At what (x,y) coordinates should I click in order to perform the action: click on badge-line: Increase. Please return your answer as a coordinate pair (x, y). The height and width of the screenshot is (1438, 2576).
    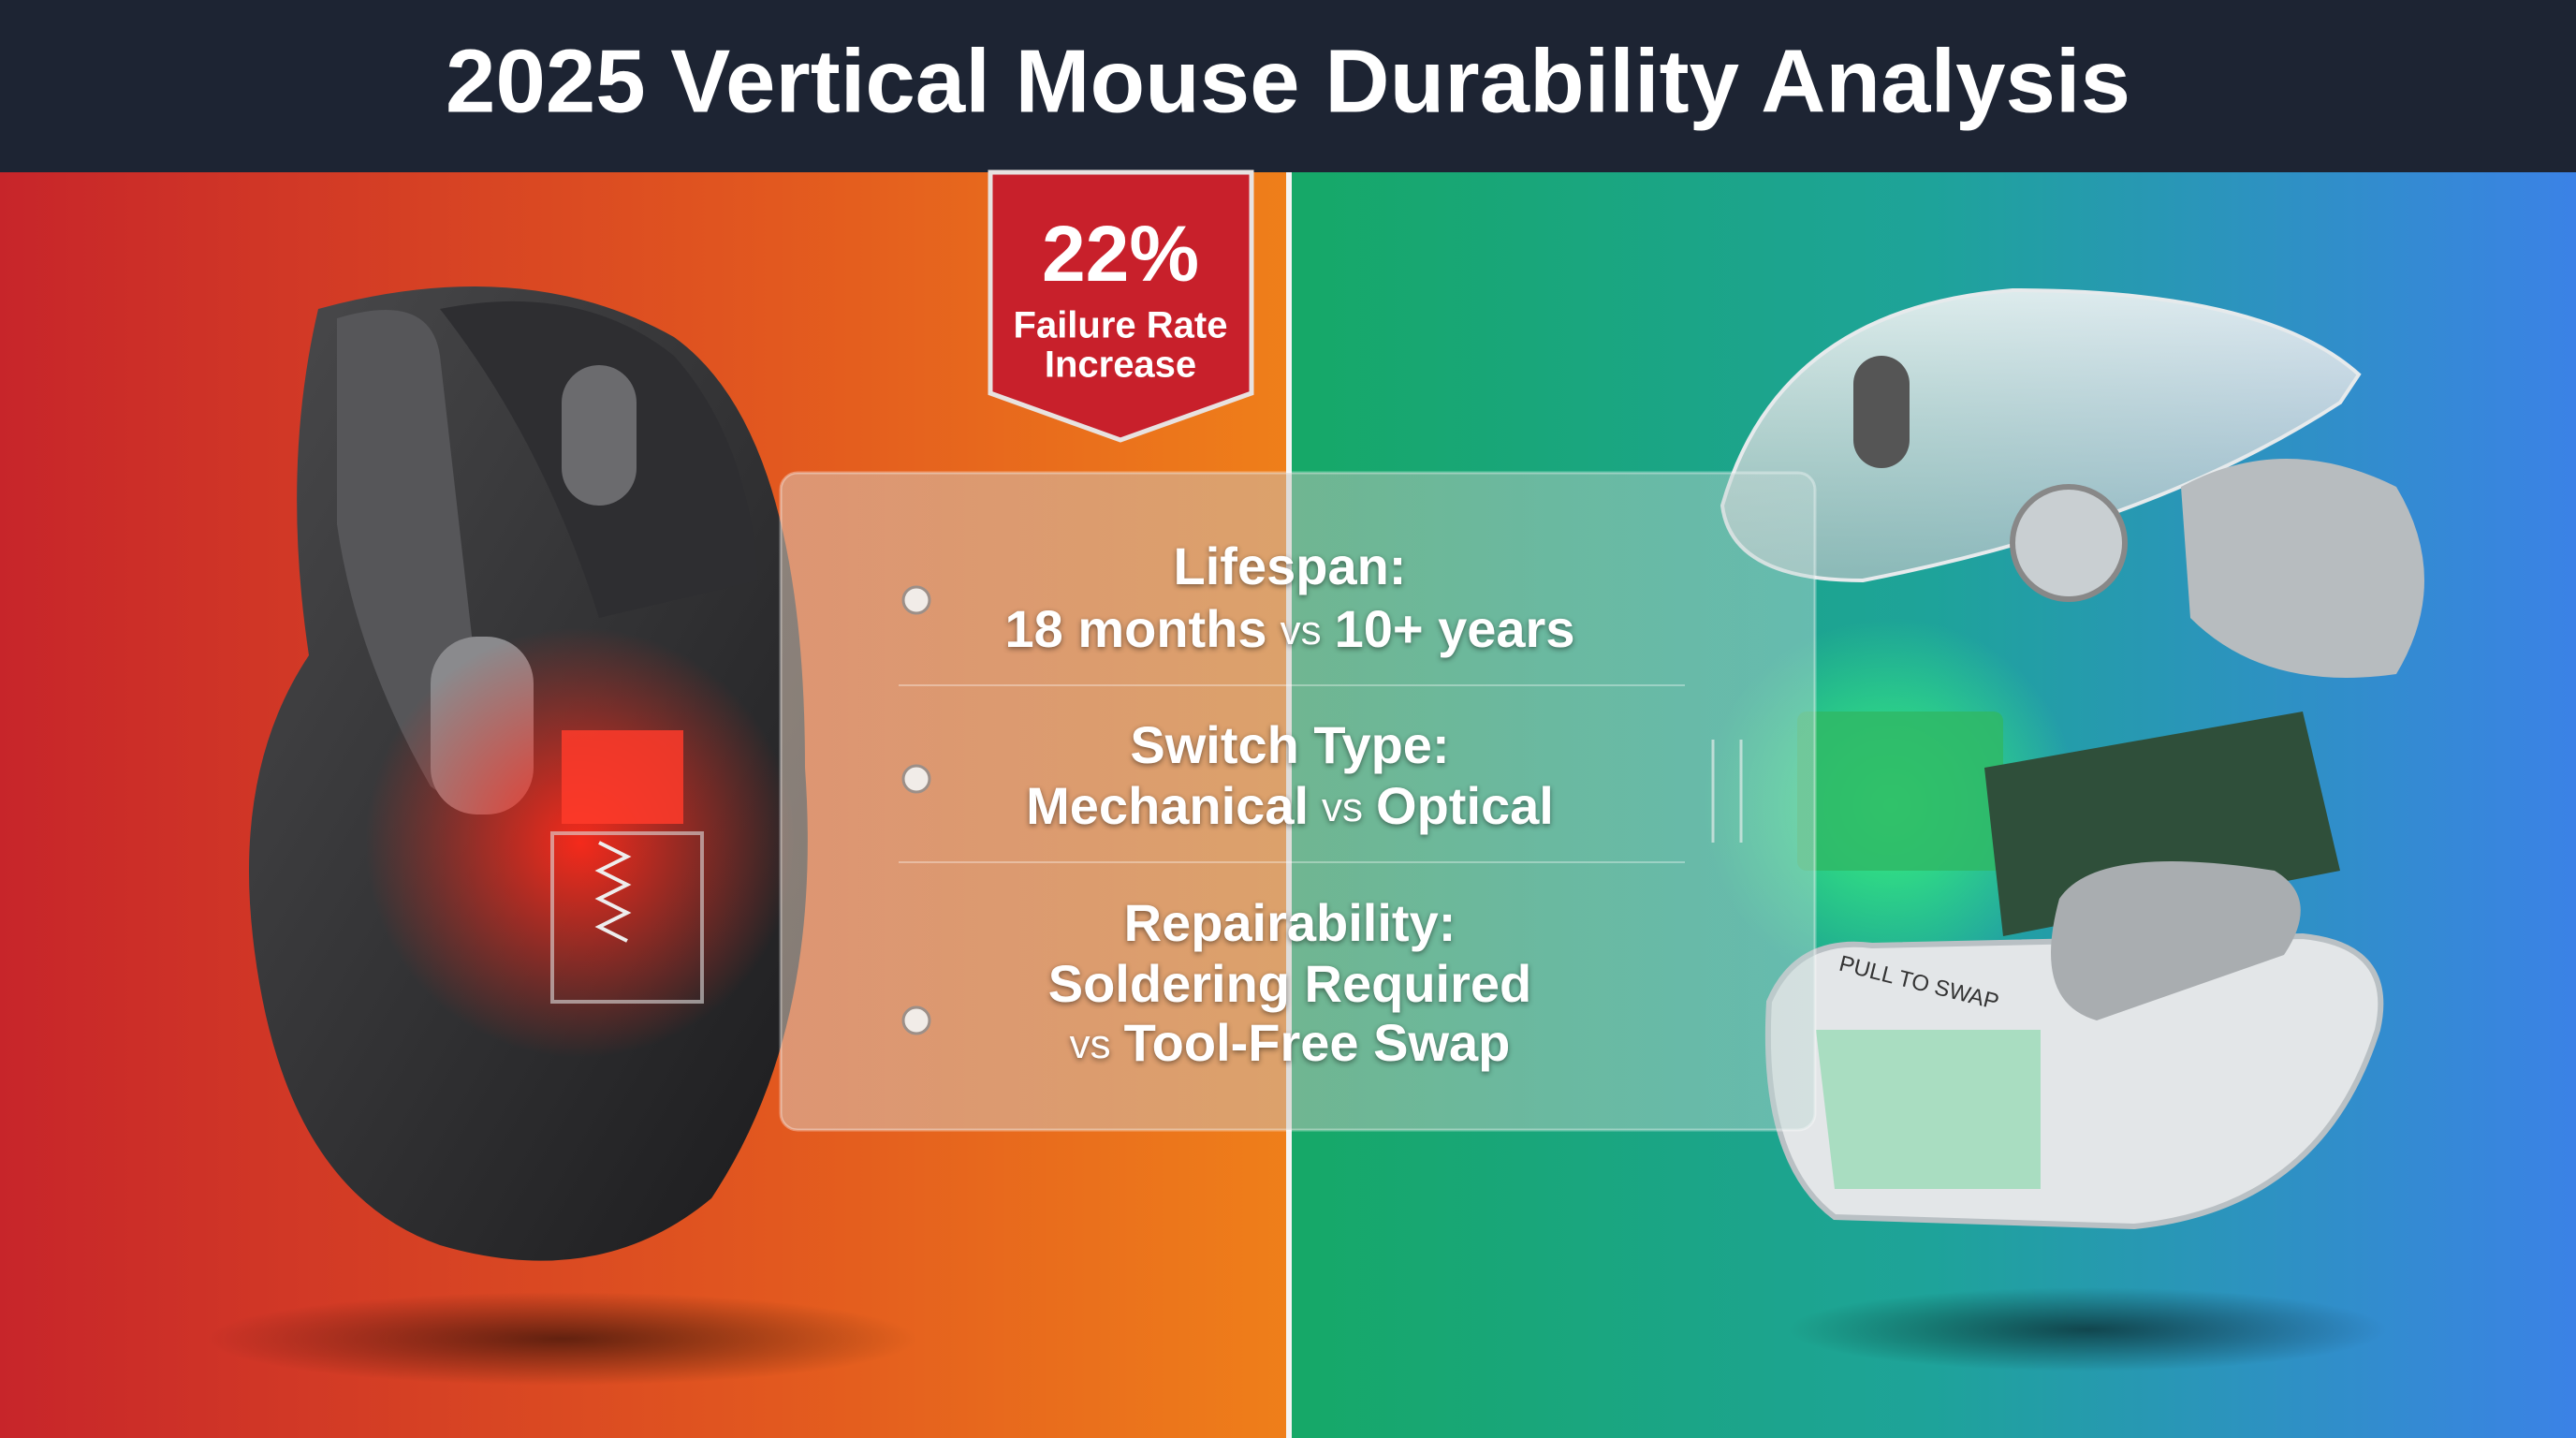
    Looking at the image, I should click on (1120, 365).